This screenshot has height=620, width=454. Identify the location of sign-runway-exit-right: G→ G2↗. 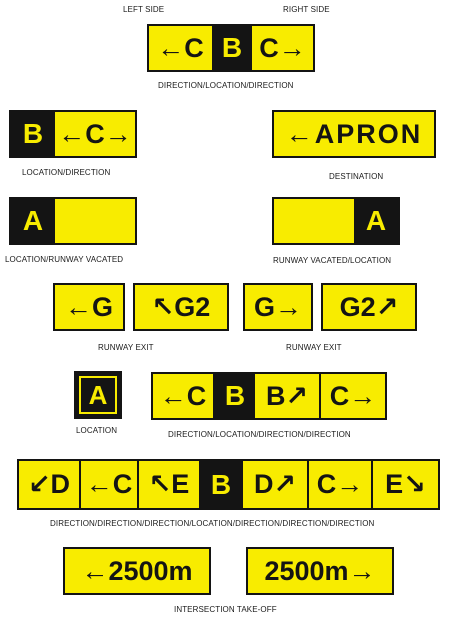
(330, 307).